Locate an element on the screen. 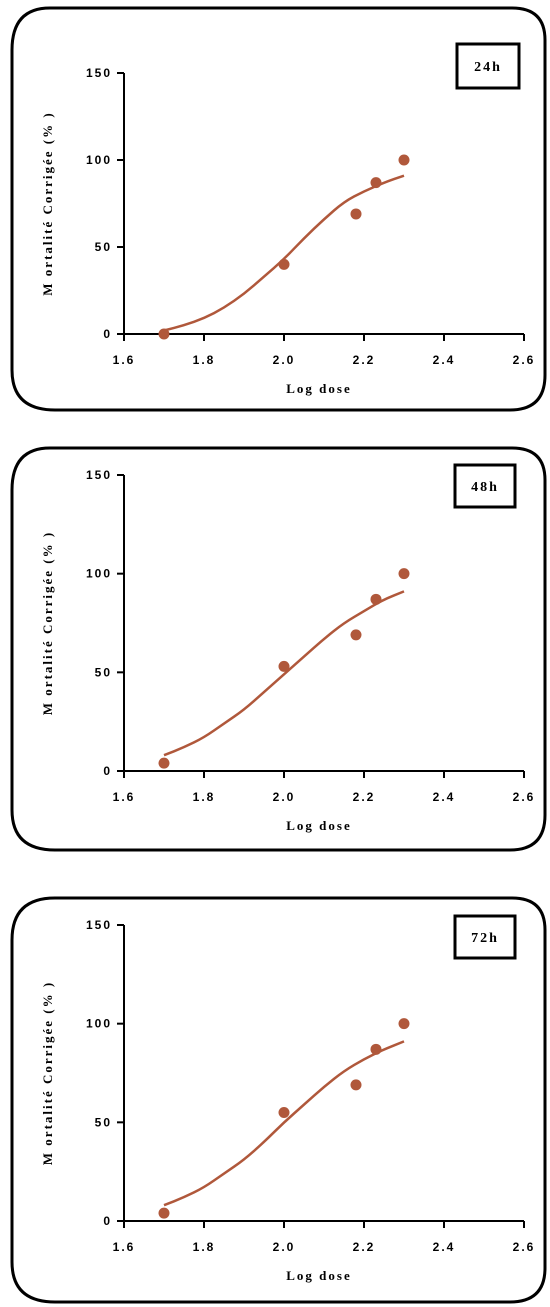 This screenshot has width=550, height=1307. time-tag-label: 72h is located at coordinates (485, 938).